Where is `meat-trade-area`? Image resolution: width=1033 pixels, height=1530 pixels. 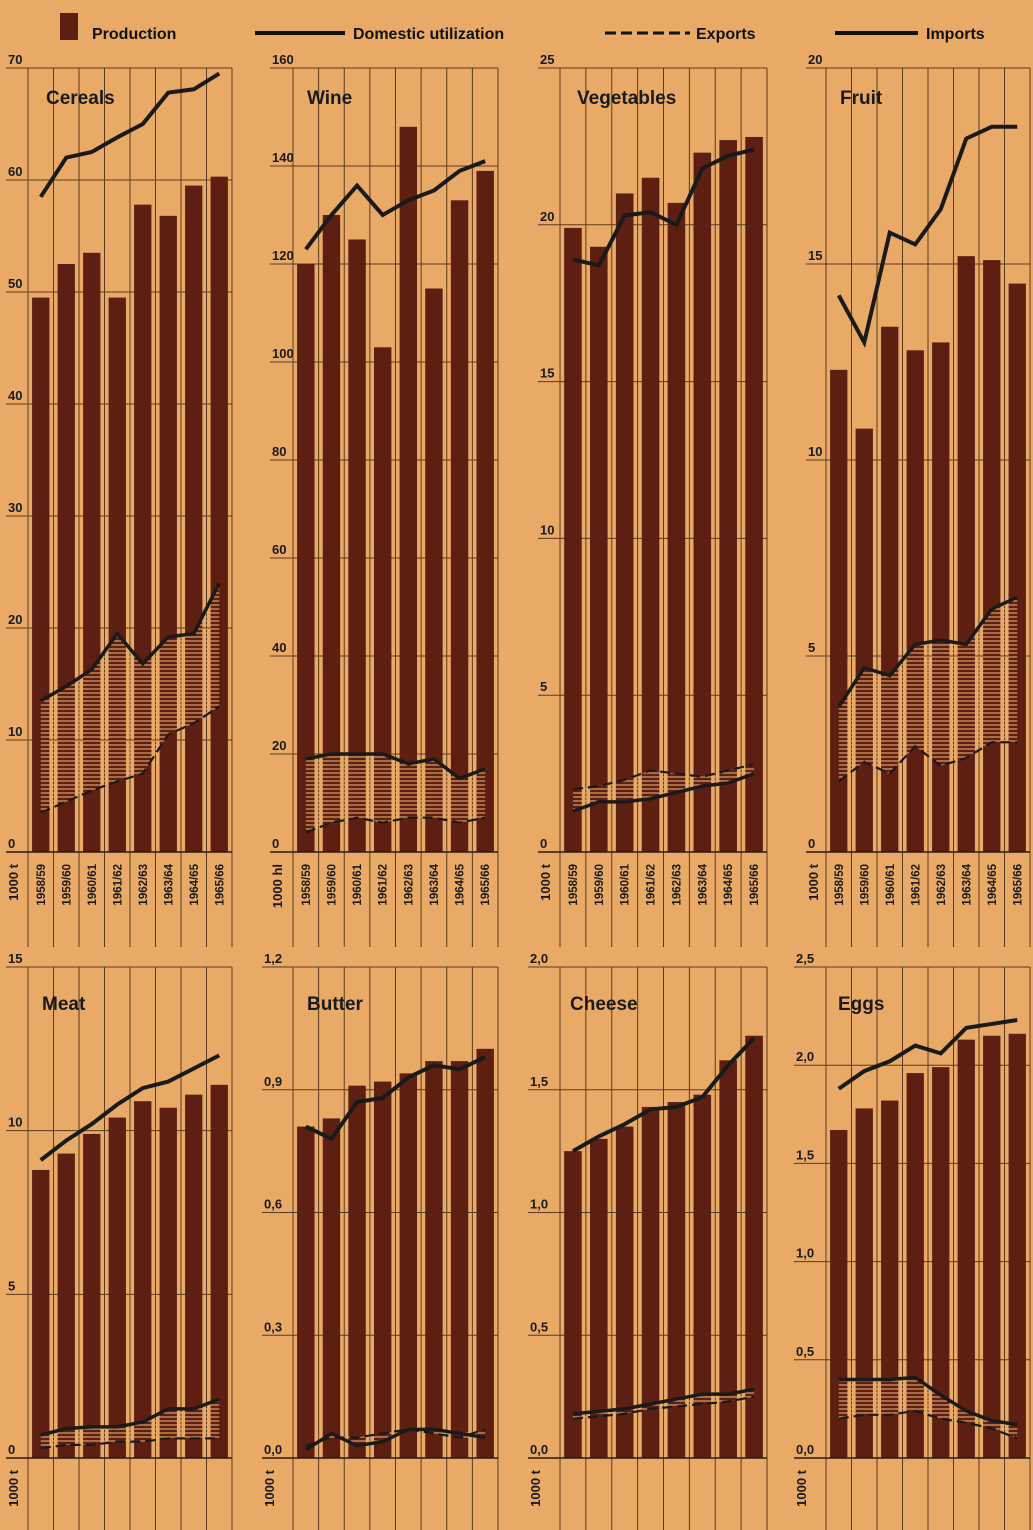 meat-trade-area is located at coordinates (130, 1424).